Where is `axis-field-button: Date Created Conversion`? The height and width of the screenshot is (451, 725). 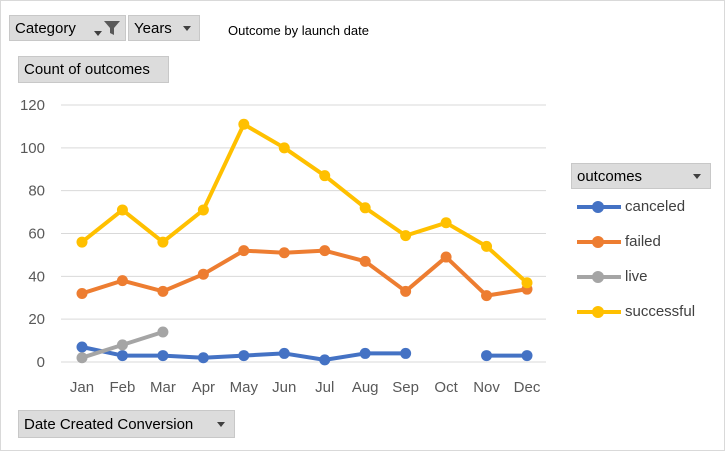 axis-field-button: Date Created Conversion is located at coordinates (126, 424).